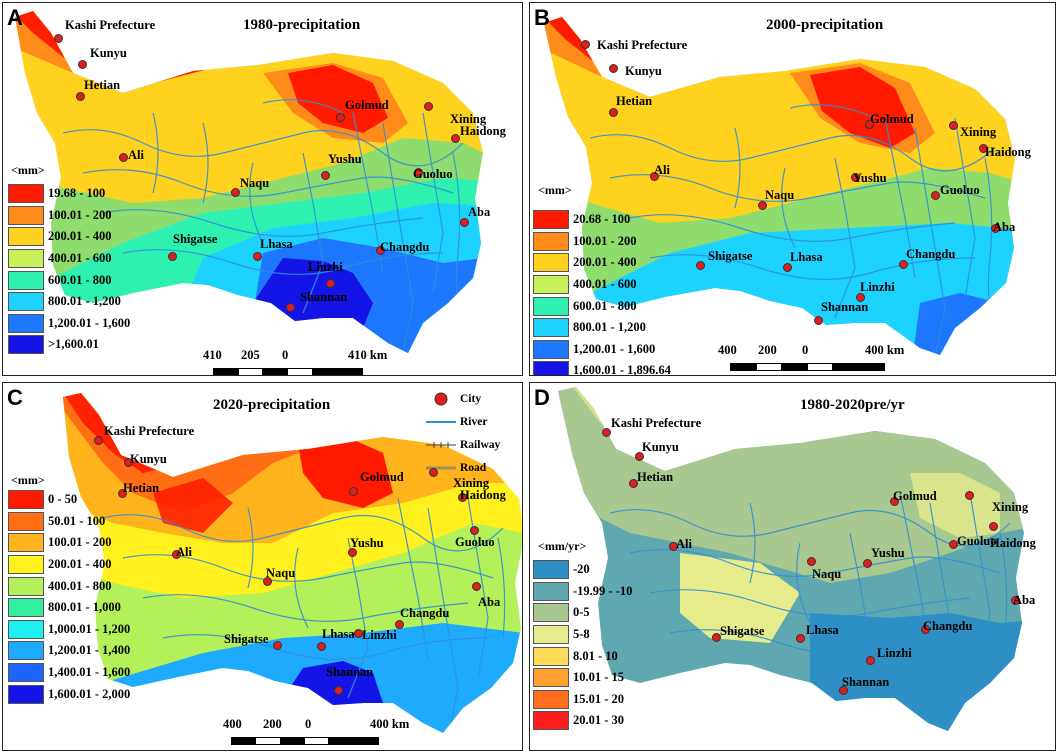 The image size is (1059, 754). I want to click on legend-label: 20.01 - 30, so click(599, 720).